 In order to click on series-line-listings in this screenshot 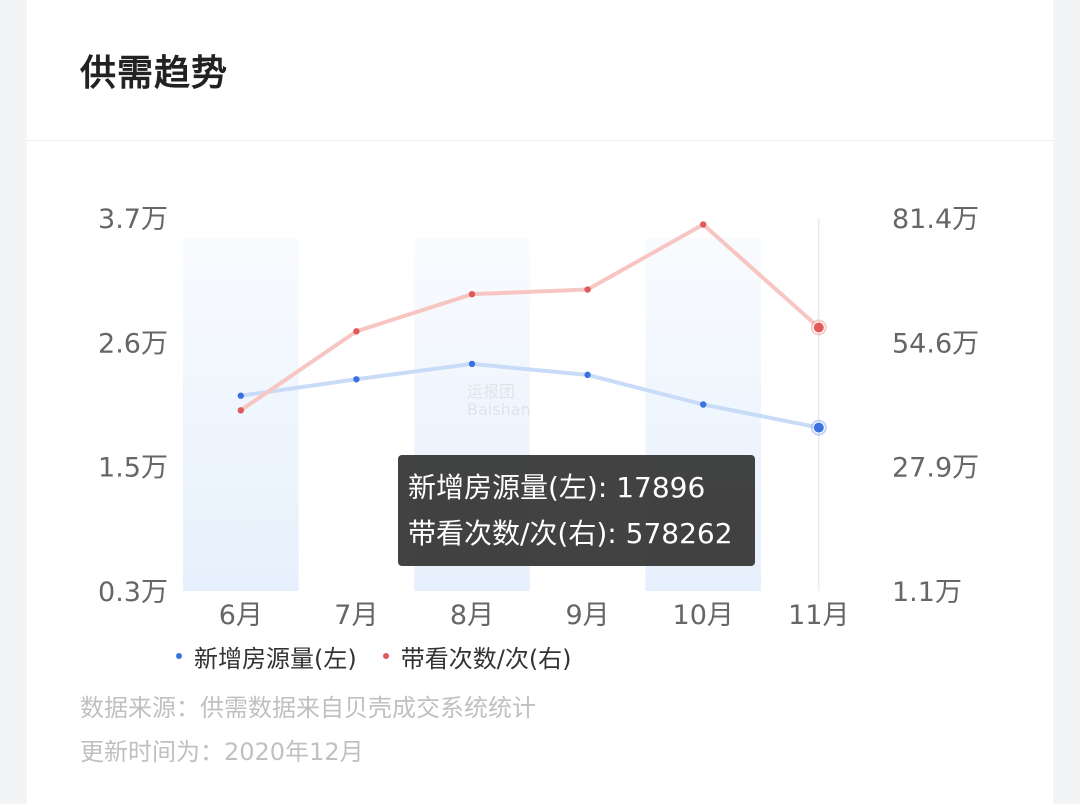, I will do `click(530, 395)`.